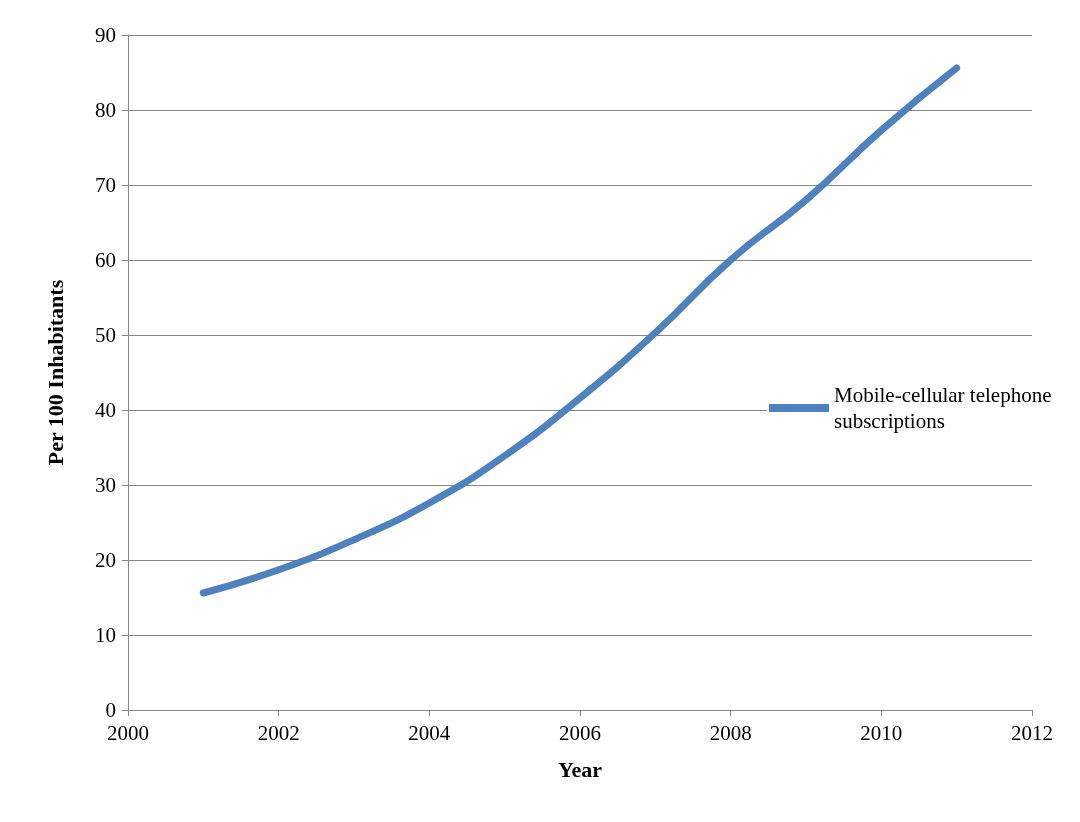 The width and height of the screenshot is (1080, 822). What do you see at coordinates (128, 732) in the screenshot?
I see `x-tick-label: 2000` at bounding box center [128, 732].